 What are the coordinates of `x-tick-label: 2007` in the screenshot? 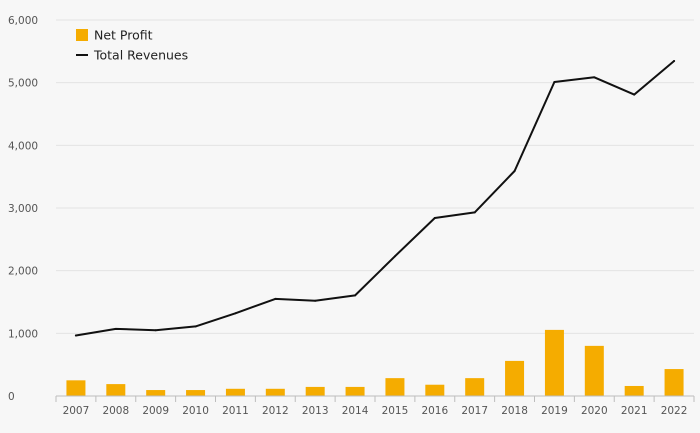 It's located at (76, 411).